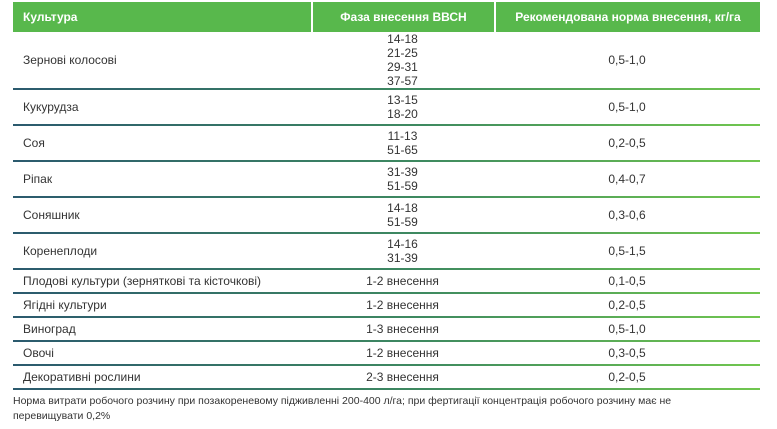 Image resolution: width=777 pixels, height=429 pixels. I want to click on rate-cell: 0,4-0,7, so click(627, 179).